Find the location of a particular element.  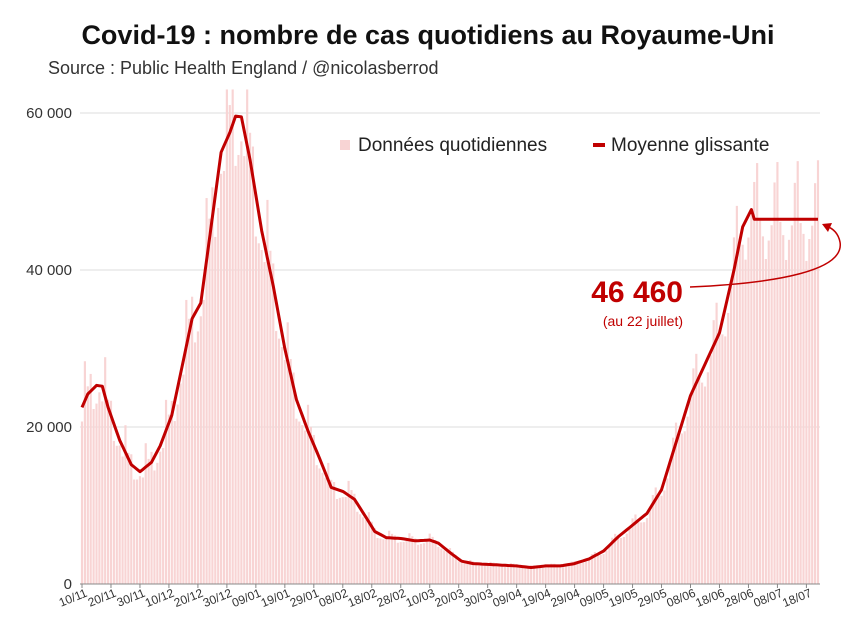

y-tick-label: 20 000 is located at coordinates (49, 427).